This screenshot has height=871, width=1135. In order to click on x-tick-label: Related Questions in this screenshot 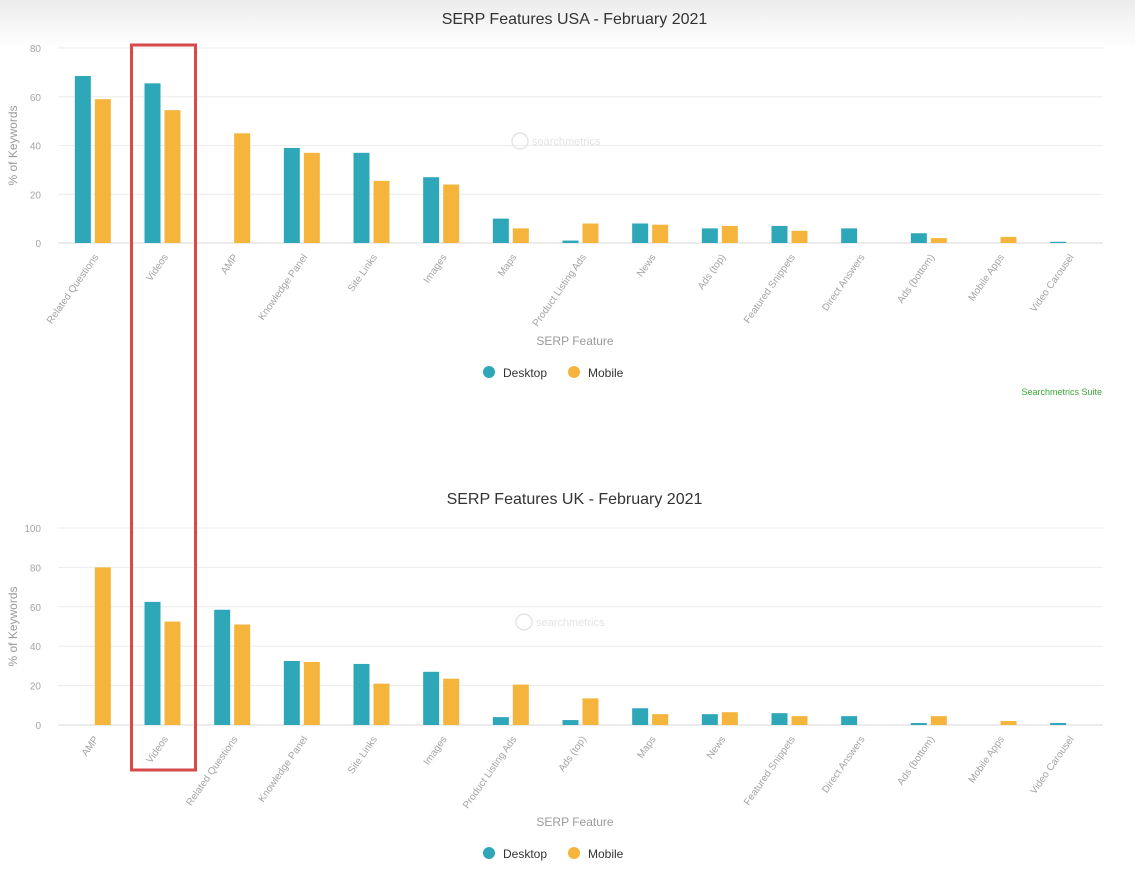, I will do `click(73, 289)`.